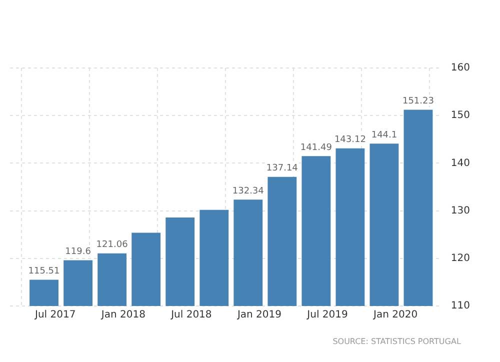 This screenshot has height=362, width=500. Describe the element at coordinates (460, 116) in the screenshot. I see `y-tick-label: 150` at that location.